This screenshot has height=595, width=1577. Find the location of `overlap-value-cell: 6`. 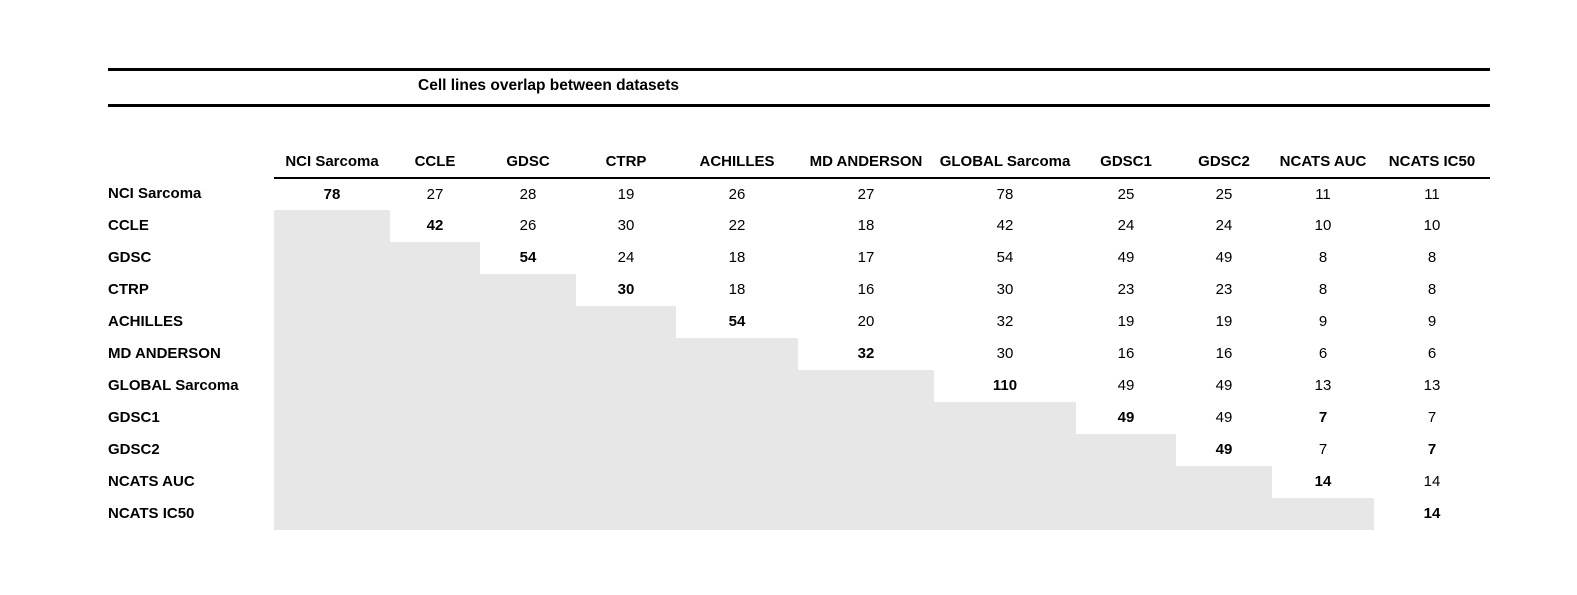

overlap-value-cell: 6 is located at coordinates (1432, 354).